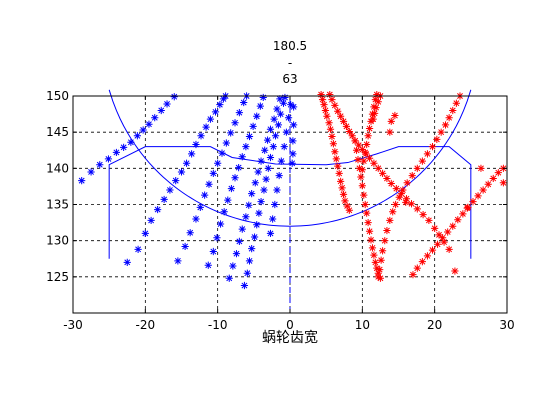 The image size is (560, 420). What do you see at coordinates (290, 46) in the screenshot?
I see `chart-title-line-1: 180.5` at bounding box center [290, 46].